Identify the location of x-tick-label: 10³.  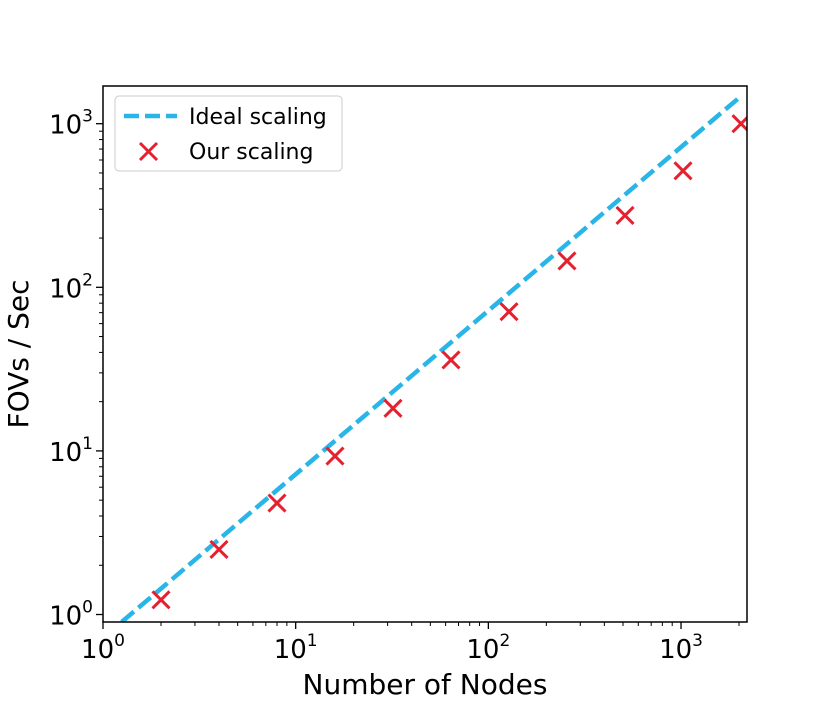
(681, 648).